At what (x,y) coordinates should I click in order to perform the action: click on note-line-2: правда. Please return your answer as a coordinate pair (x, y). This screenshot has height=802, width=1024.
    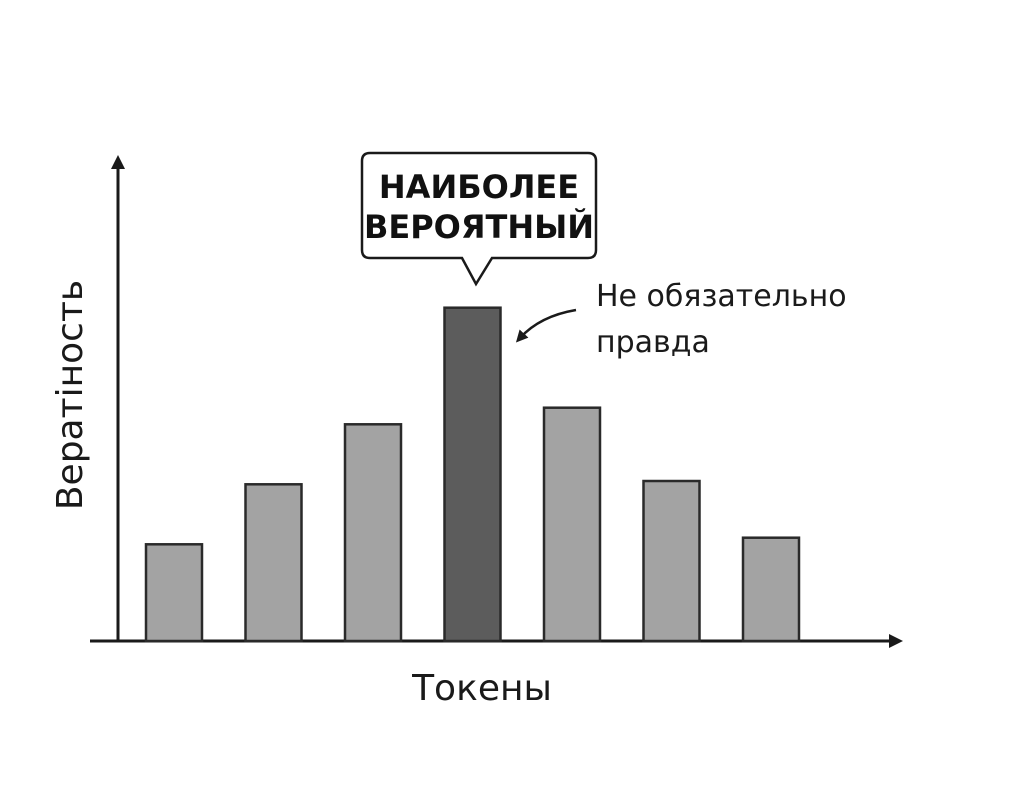
    Looking at the image, I should click on (653, 342).